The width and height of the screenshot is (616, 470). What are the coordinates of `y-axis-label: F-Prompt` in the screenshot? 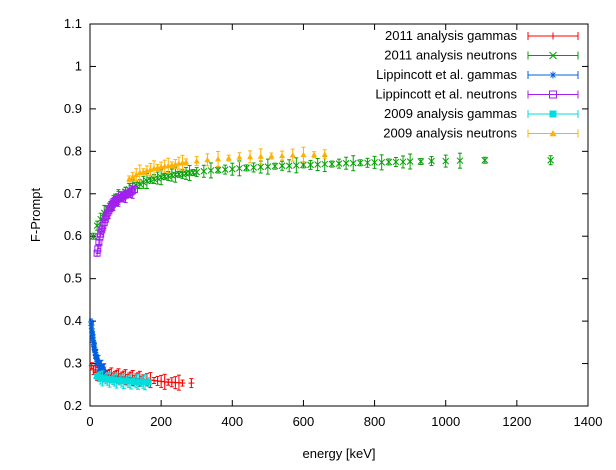 It's located at (35, 215).